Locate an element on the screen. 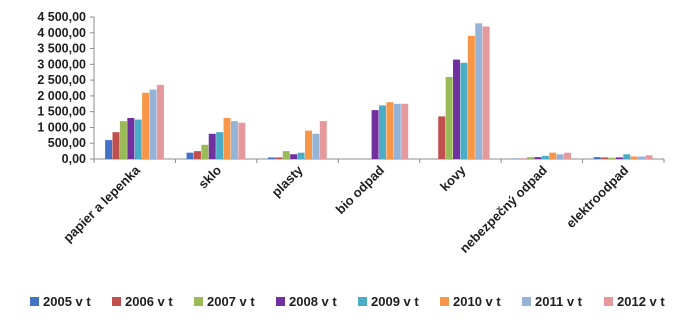  x-tick-label: bio odpad is located at coordinates (360, 189).